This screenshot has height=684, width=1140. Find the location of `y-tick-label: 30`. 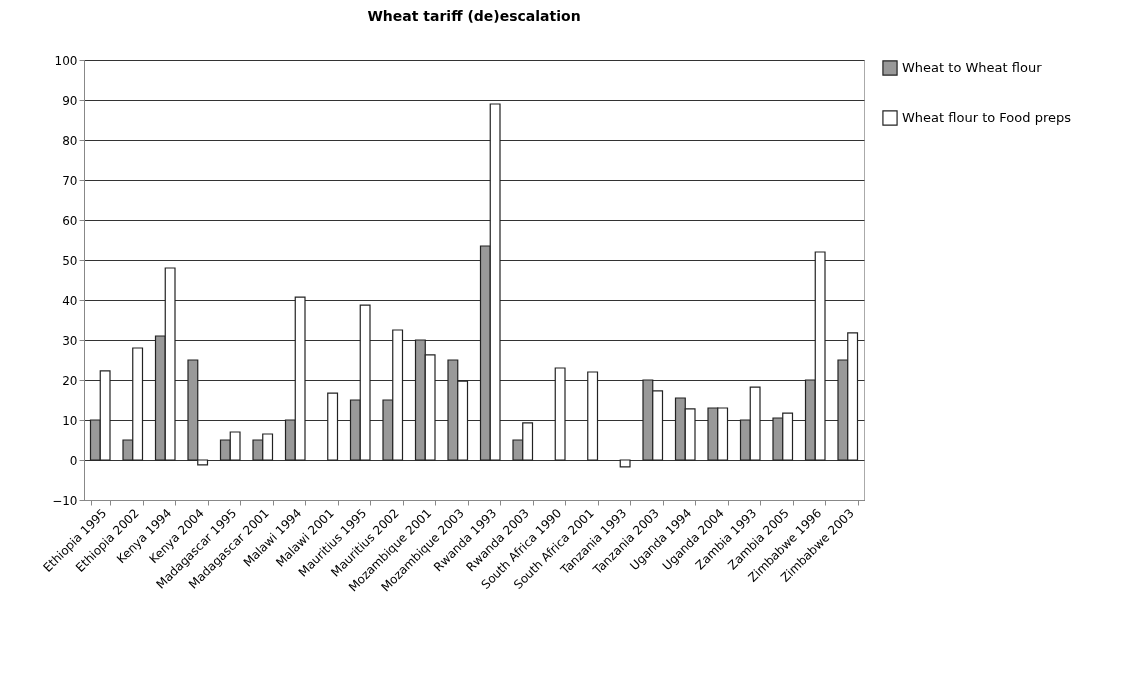

y-tick-label: 30 is located at coordinates (70, 340).